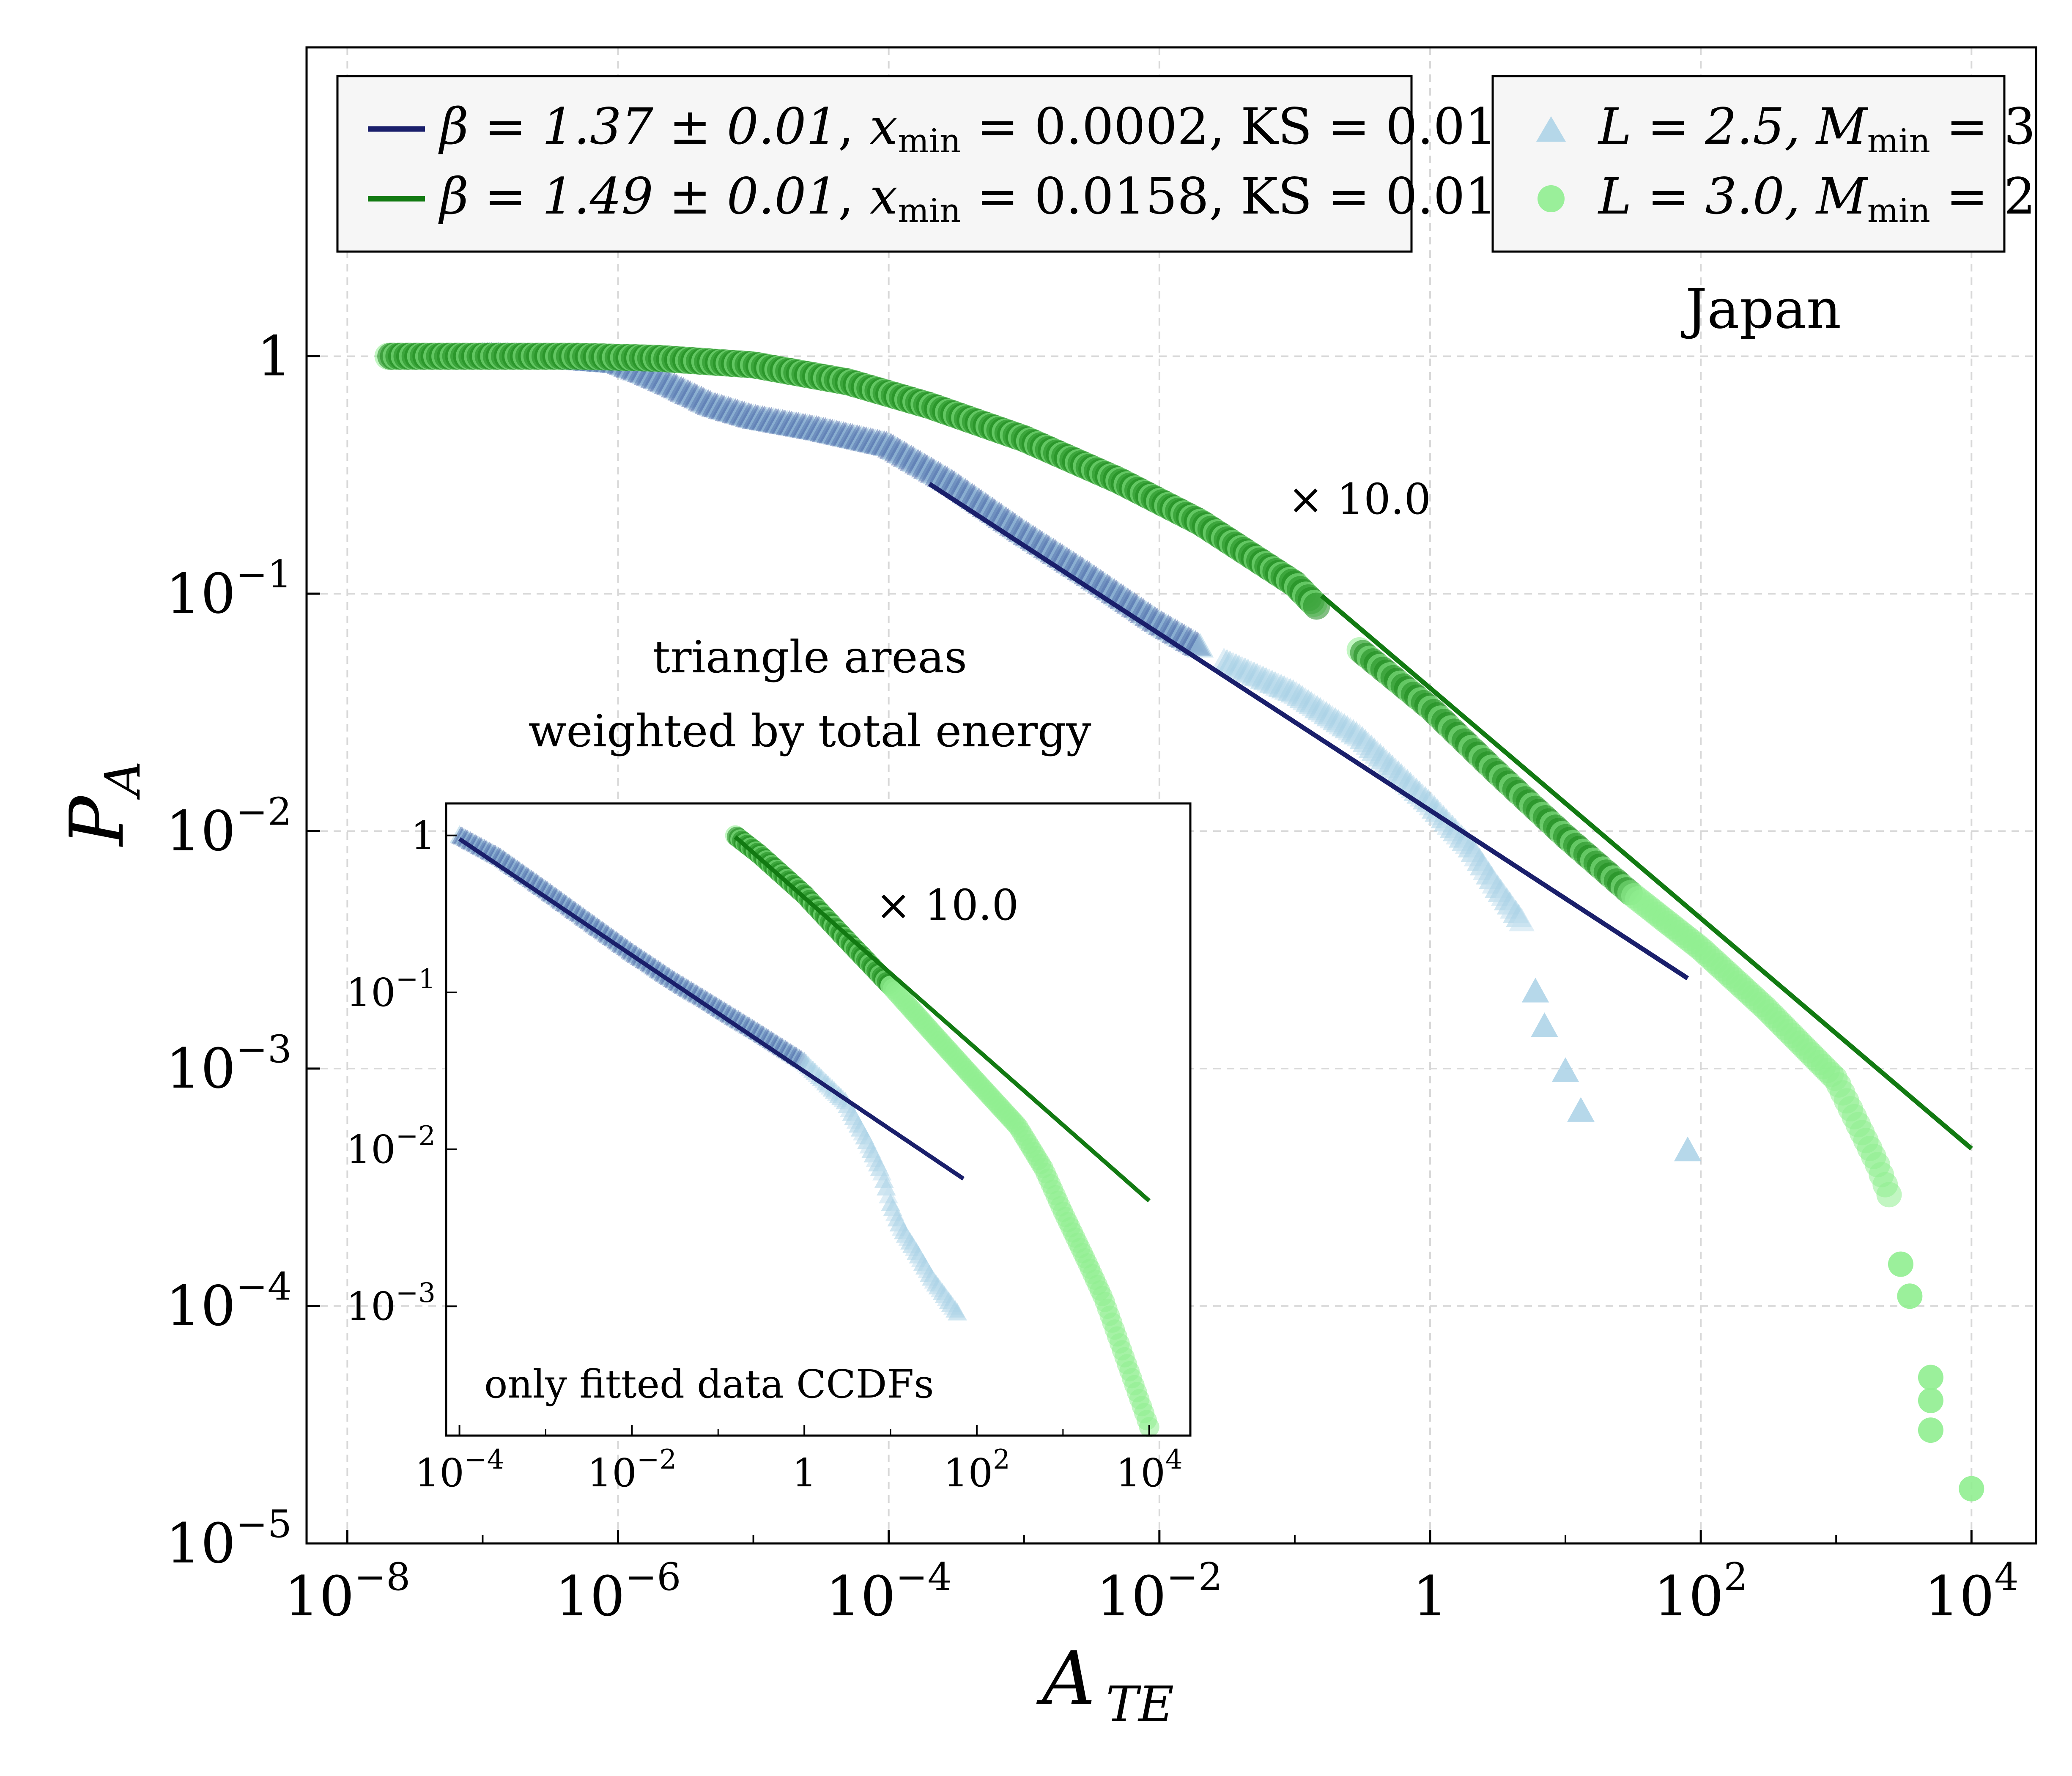 Image resolution: width=2072 pixels, height=1776 pixels. What do you see at coordinates (1085, 196) in the screenshot?
I see `legend-fit2-xmin-val: = 0.0158` at bounding box center [1085, 196].